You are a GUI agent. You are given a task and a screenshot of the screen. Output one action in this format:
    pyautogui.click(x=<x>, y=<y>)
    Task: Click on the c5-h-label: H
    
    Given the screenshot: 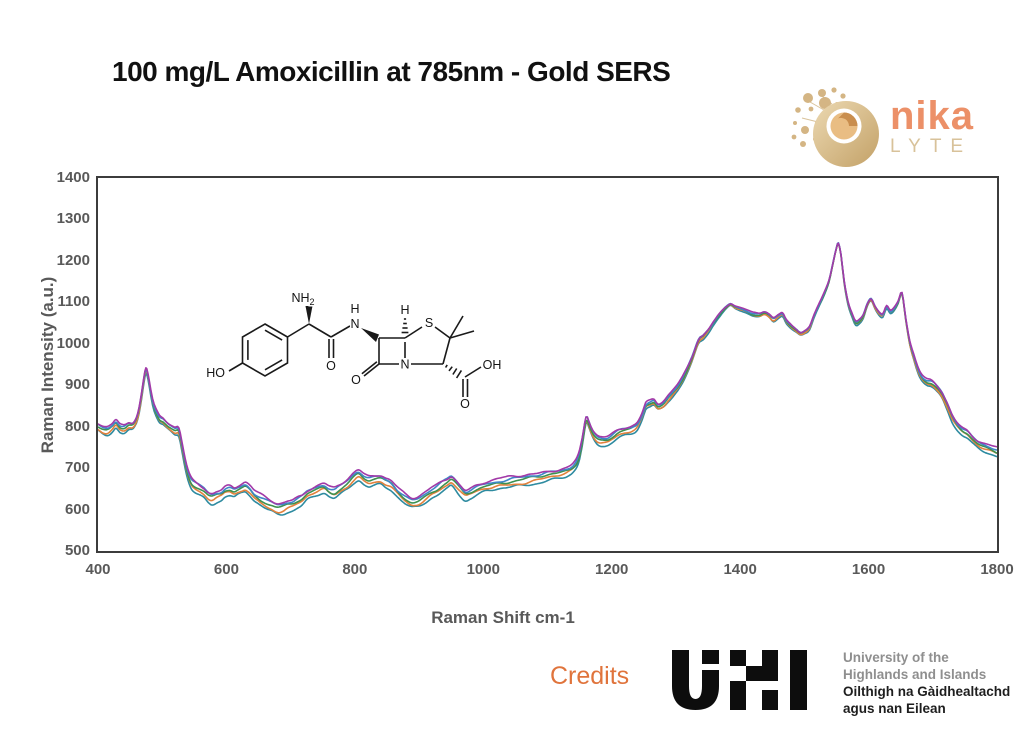 What is the action you would take?
    pyautogui.click(x=404, y=310)
    